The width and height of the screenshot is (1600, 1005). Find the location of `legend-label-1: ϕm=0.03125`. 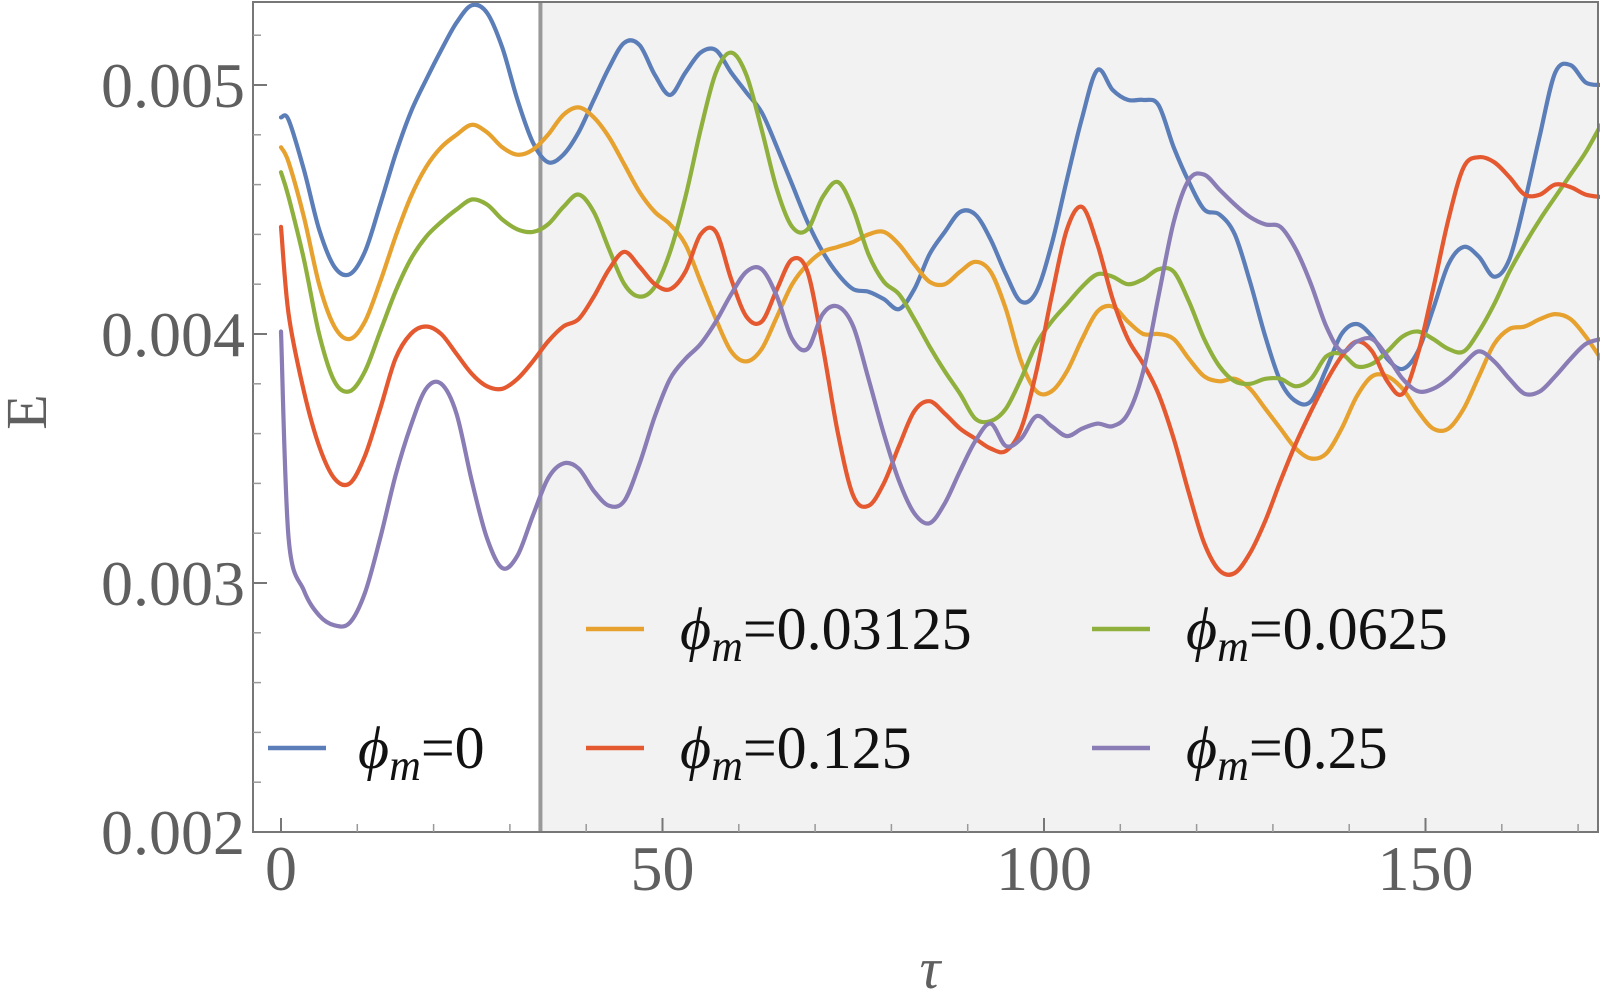

legend-label-1: ϕm=0.03125 is located at coordinates (826, 633).